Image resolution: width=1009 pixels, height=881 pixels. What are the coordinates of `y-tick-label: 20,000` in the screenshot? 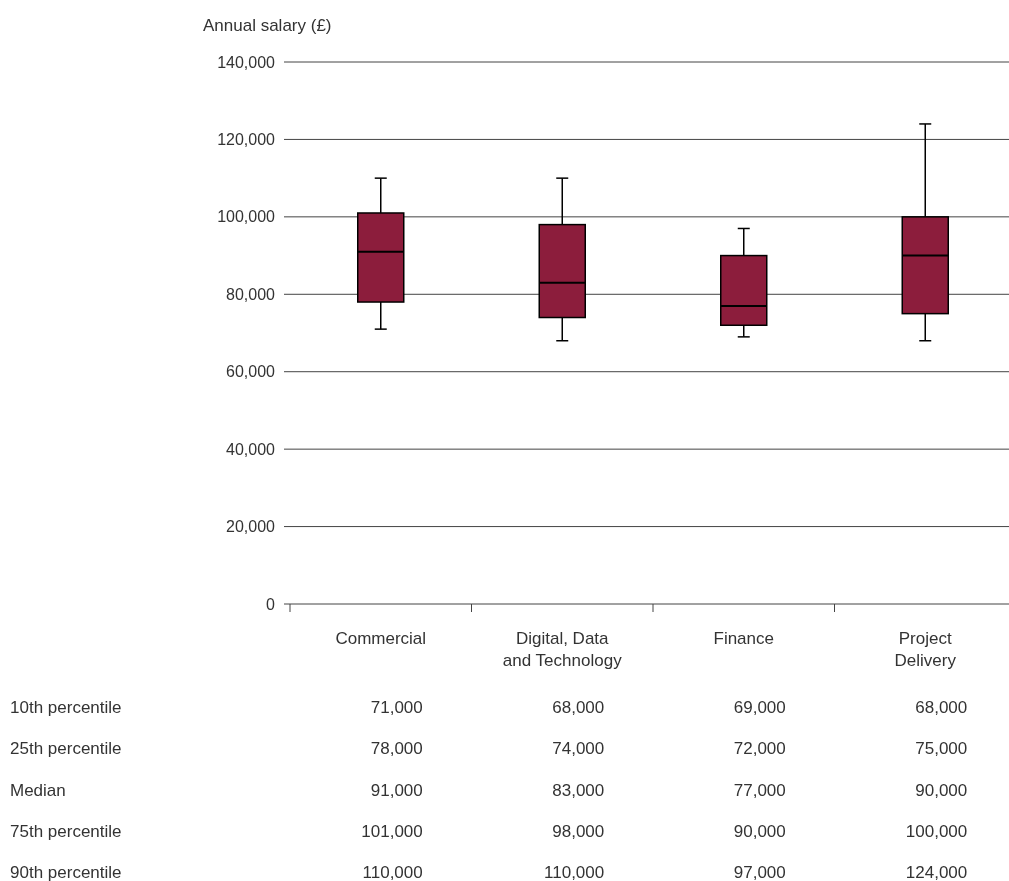 It's located at (251, 527).